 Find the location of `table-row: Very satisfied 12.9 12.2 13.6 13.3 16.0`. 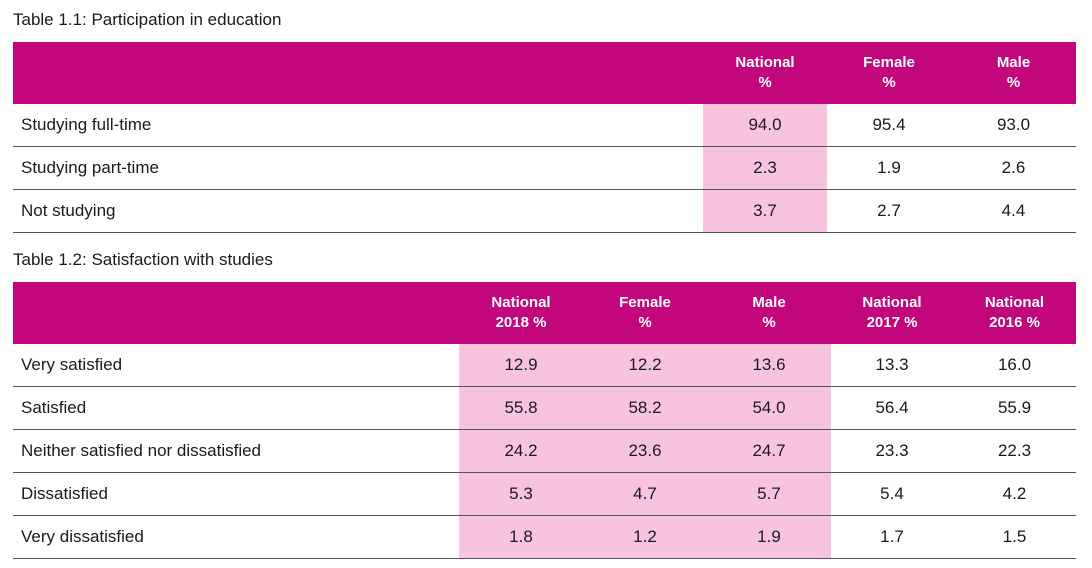

table-row: Very satisfied 12.9 12.2 13.6 13.3 16.0 is located at coordinates (544, 365).